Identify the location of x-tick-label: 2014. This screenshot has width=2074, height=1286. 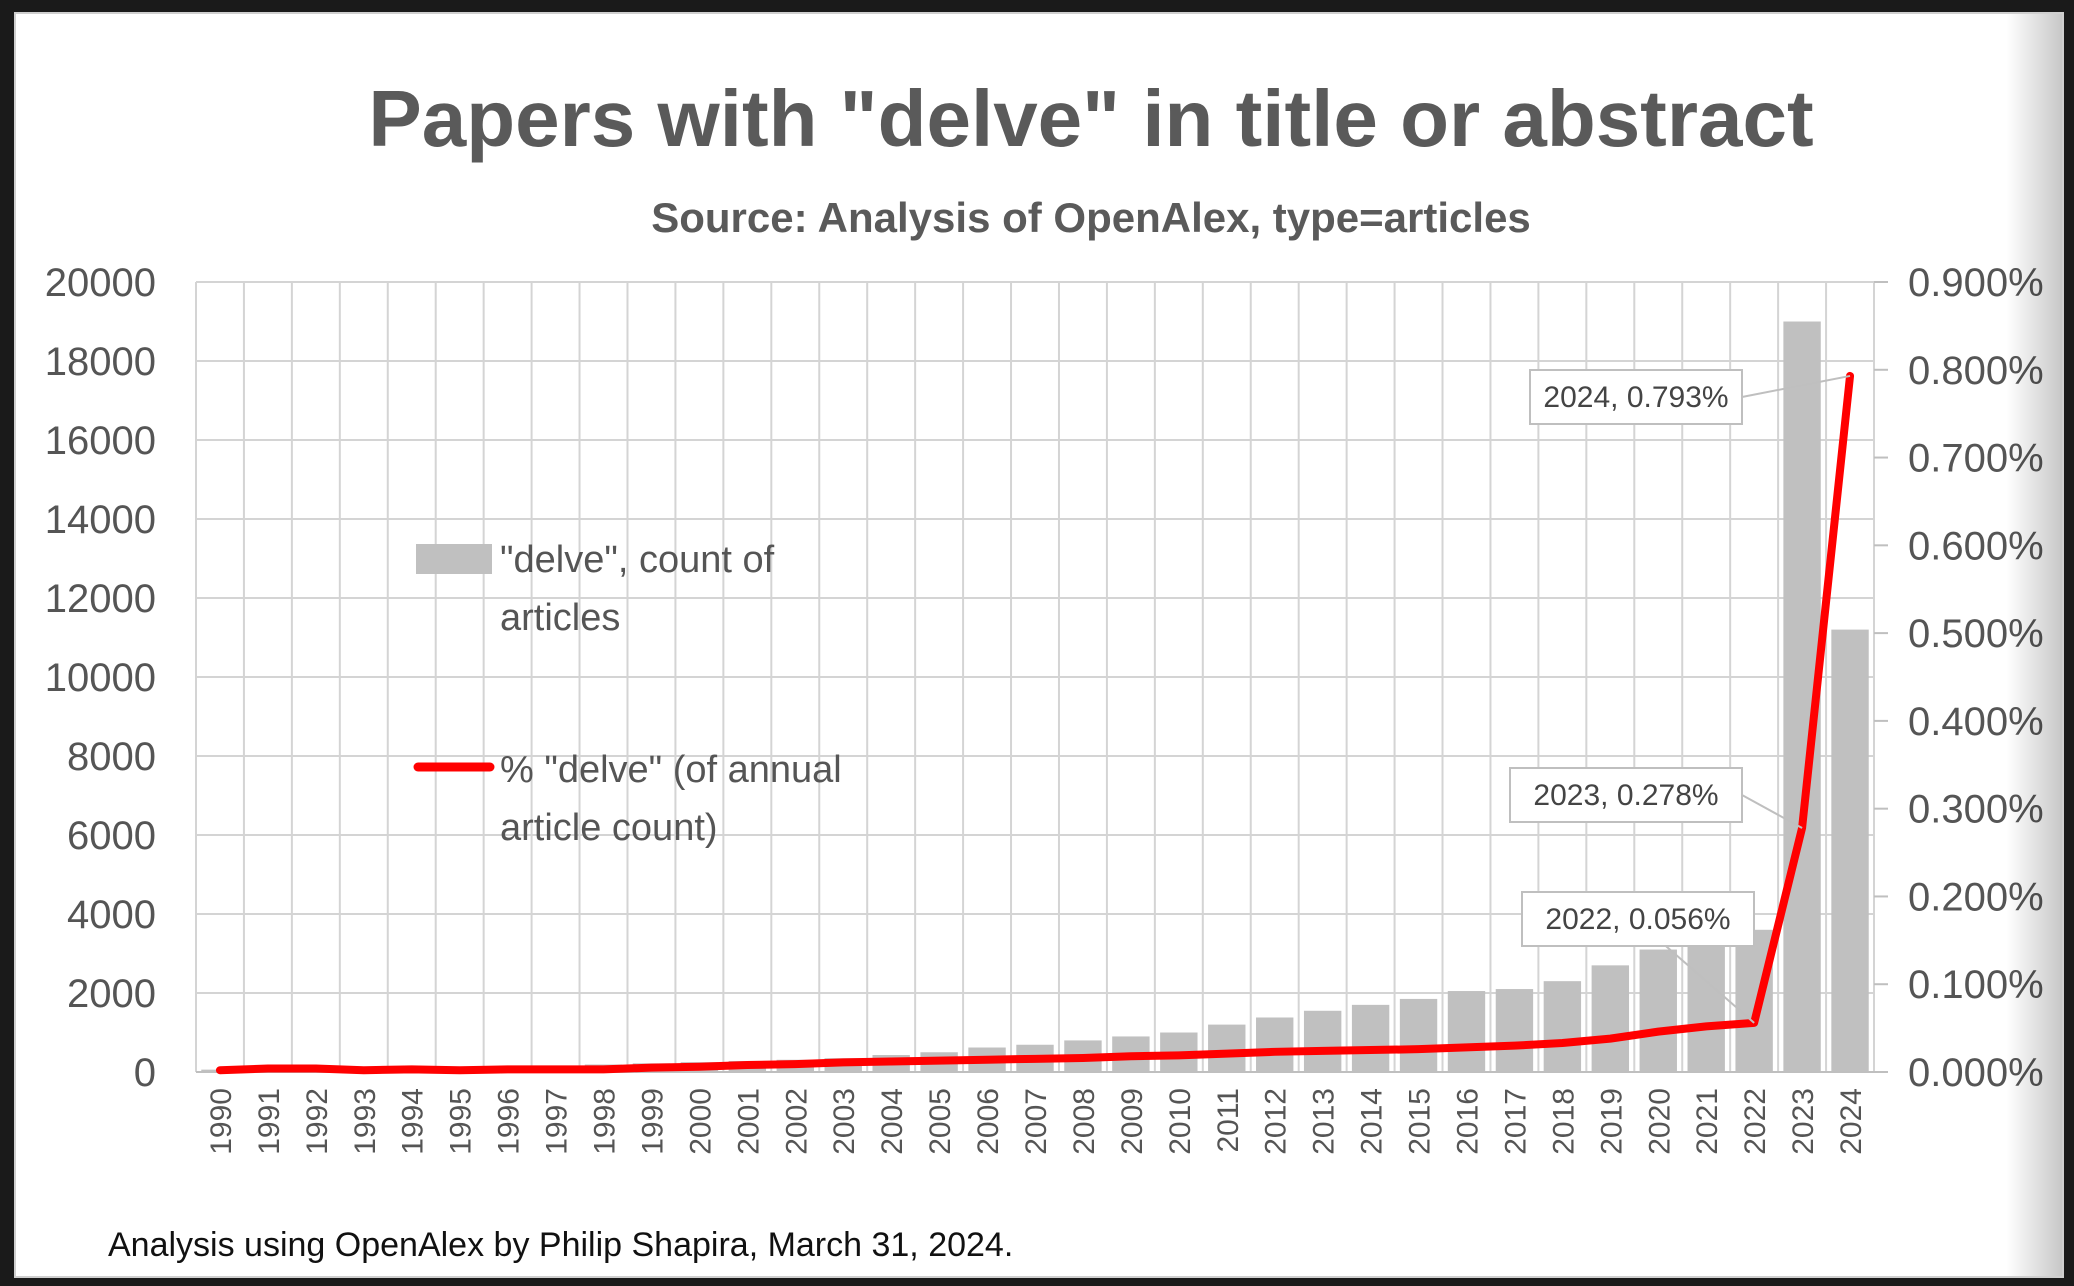
(1372, 1121).